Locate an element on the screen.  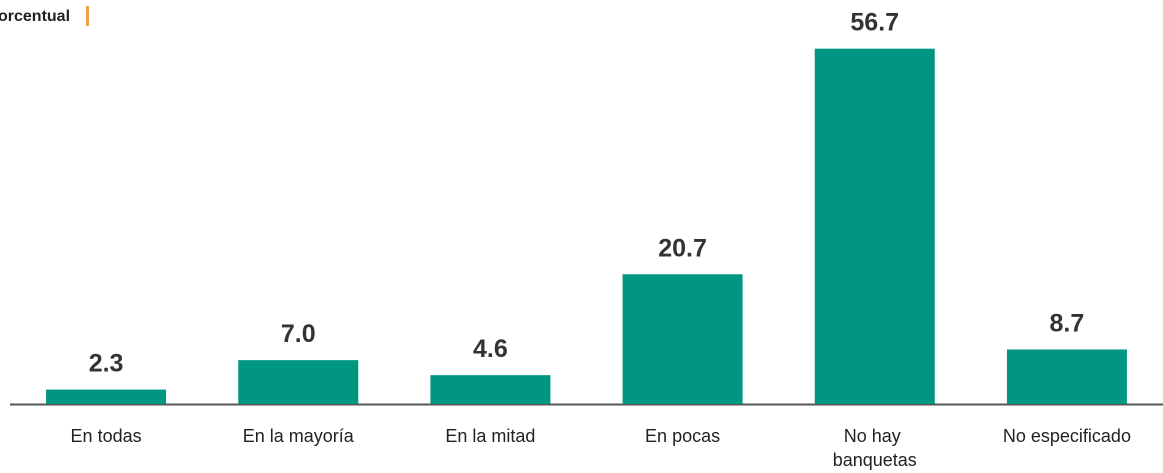
x-tick-label: En la mayoría is located at coordinates (299, 436).